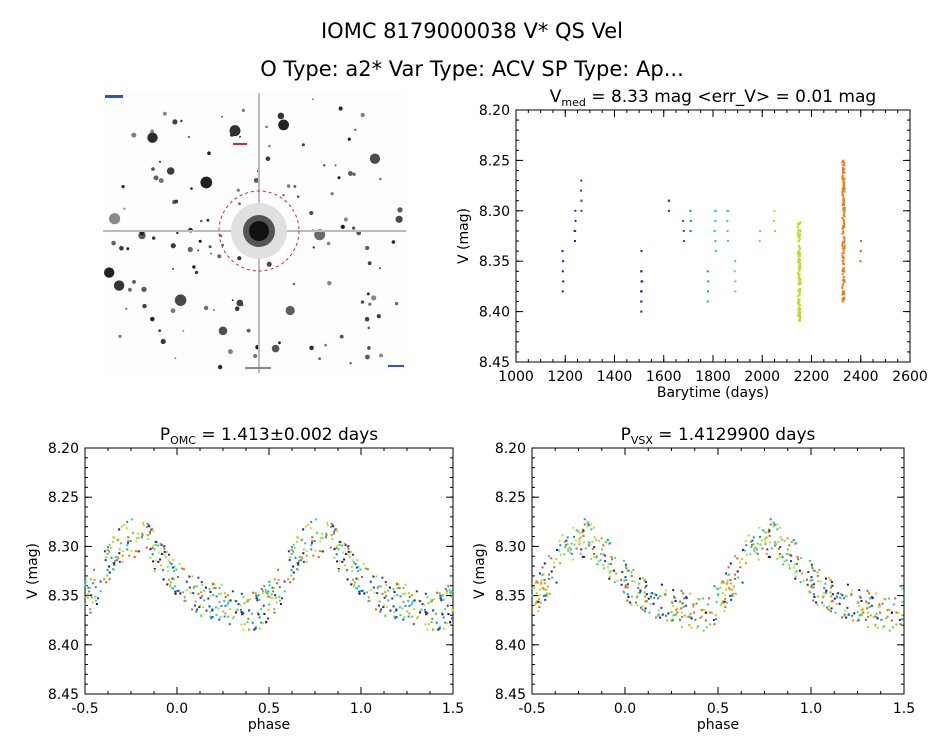 The height and width of the screenshot is (747, 944). What do you see at coordinates (861, 377) in the screenshot?
I see `x-tick-label: 2400` at bounding box center [861, 377].